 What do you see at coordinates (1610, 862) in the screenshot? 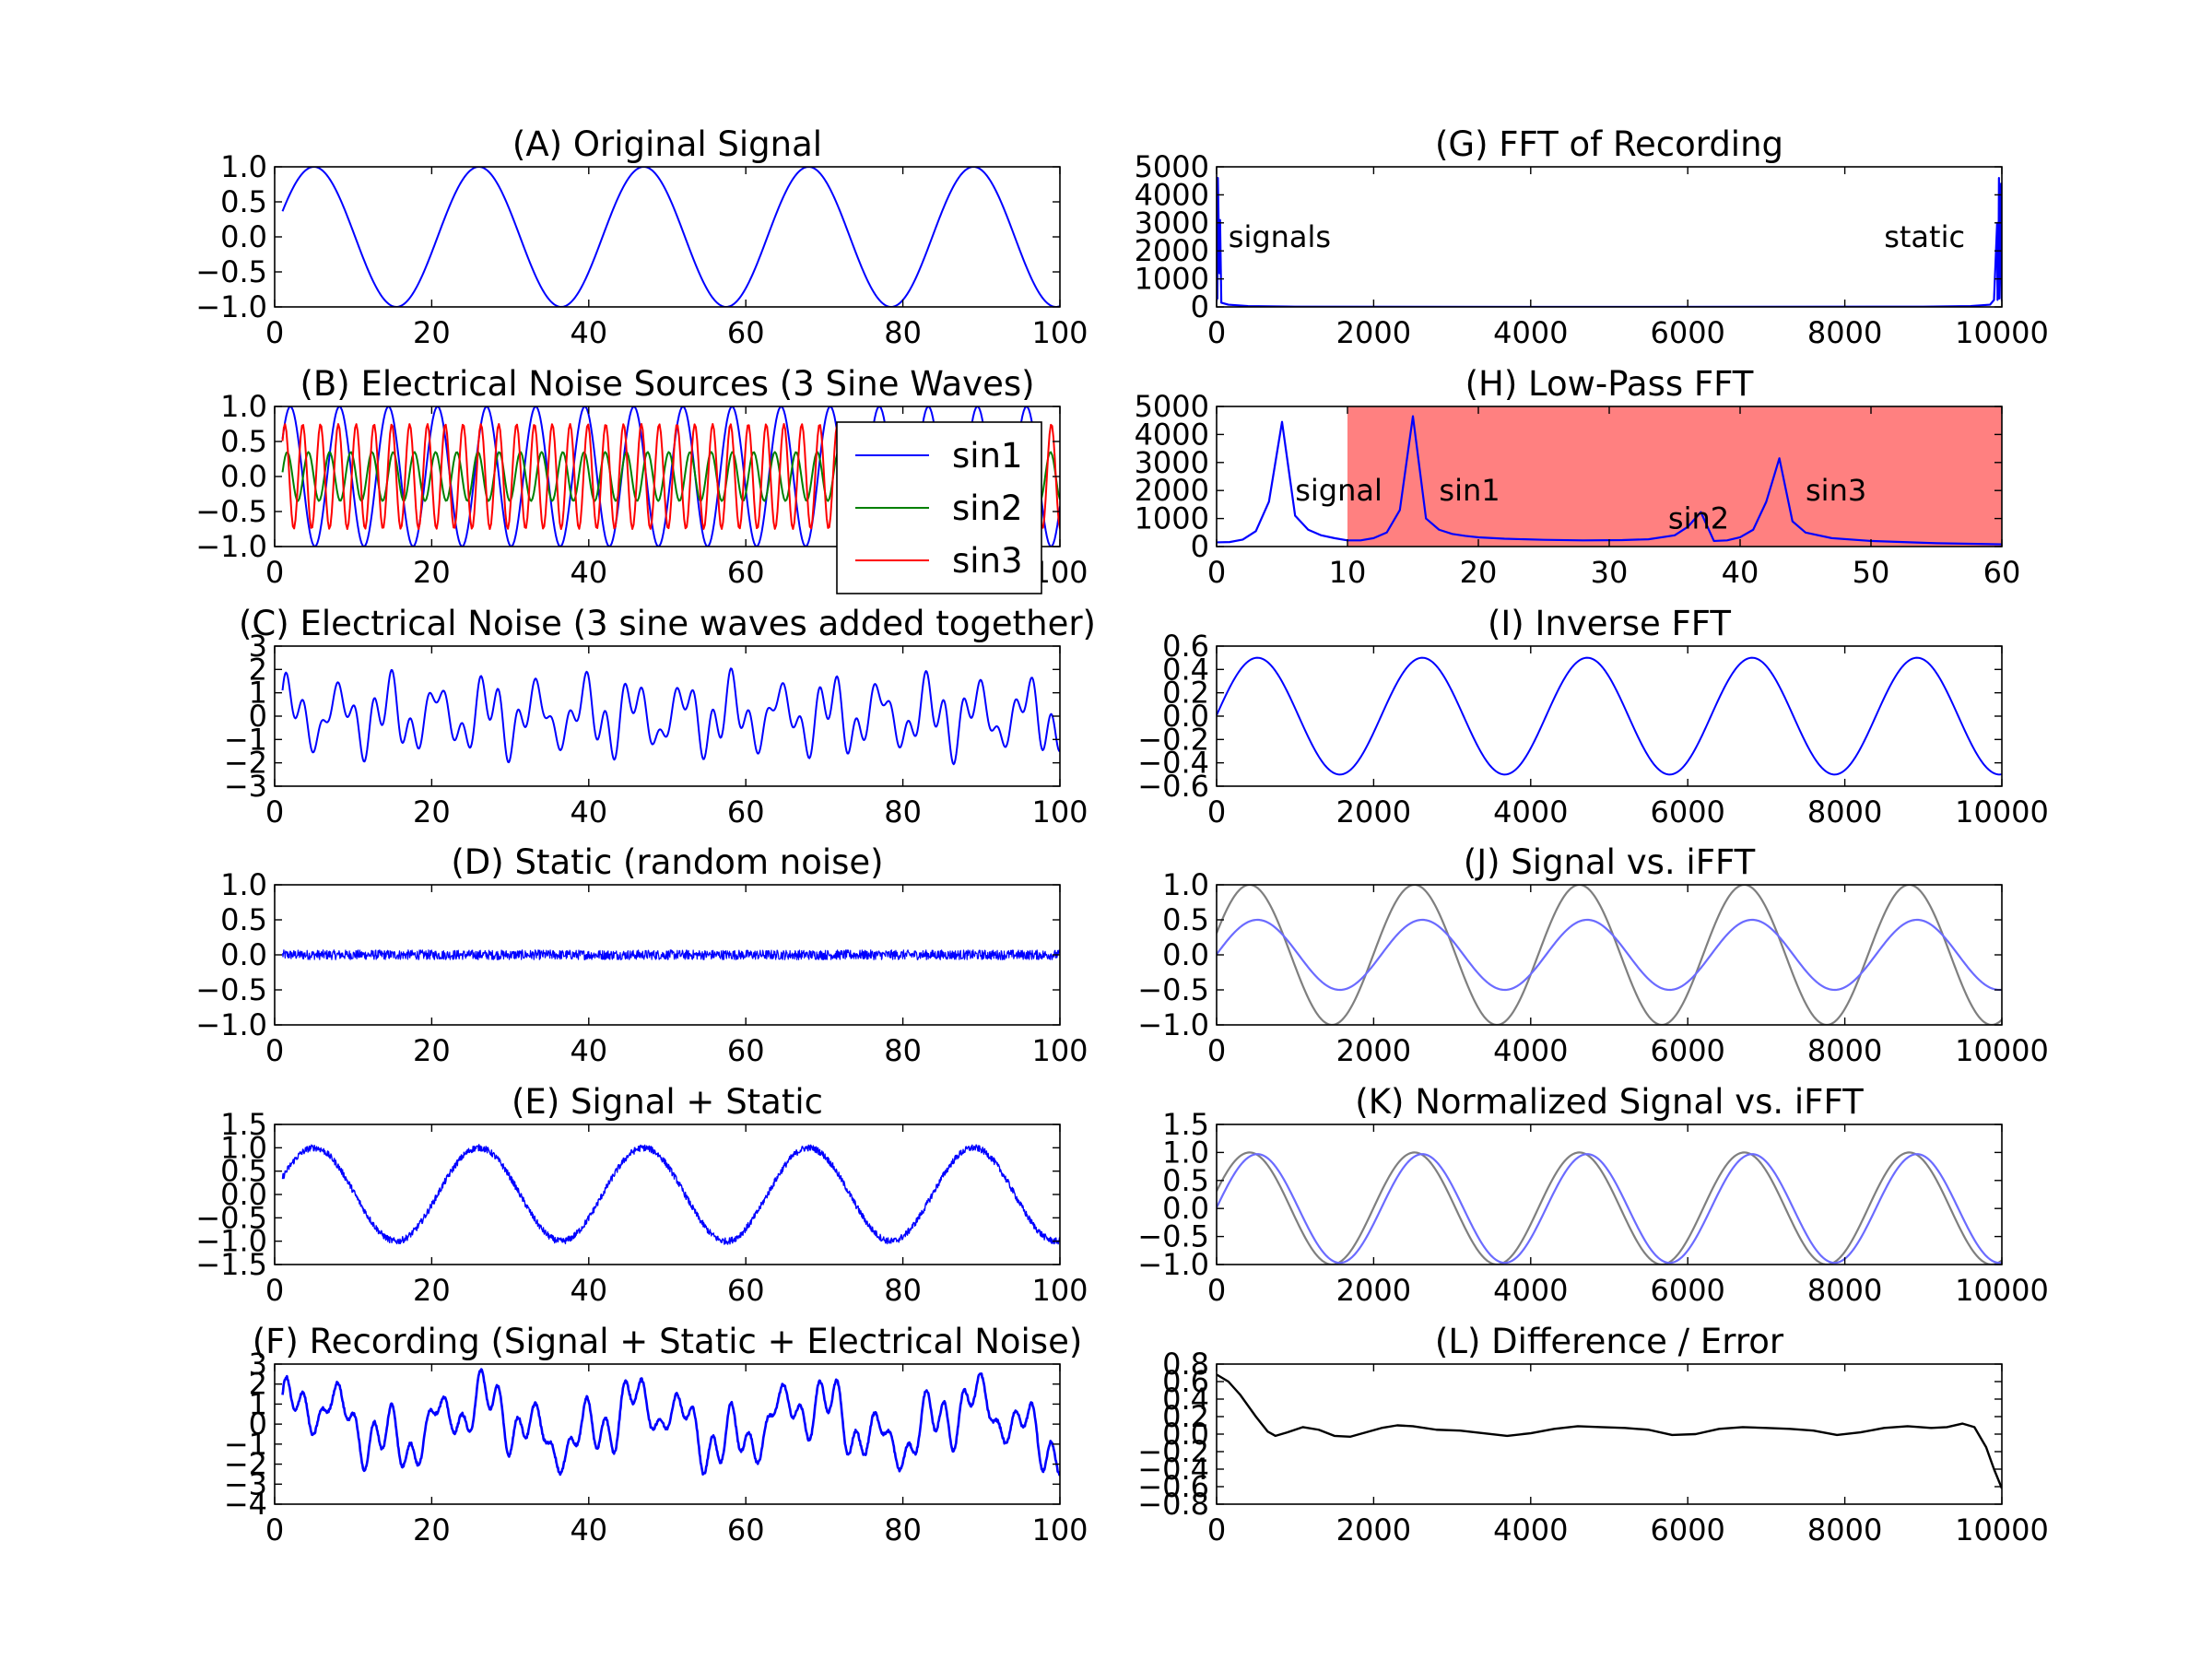
I see `panel-title: (J) Signal vs. iFFT` at bounding box center [1610, 862].